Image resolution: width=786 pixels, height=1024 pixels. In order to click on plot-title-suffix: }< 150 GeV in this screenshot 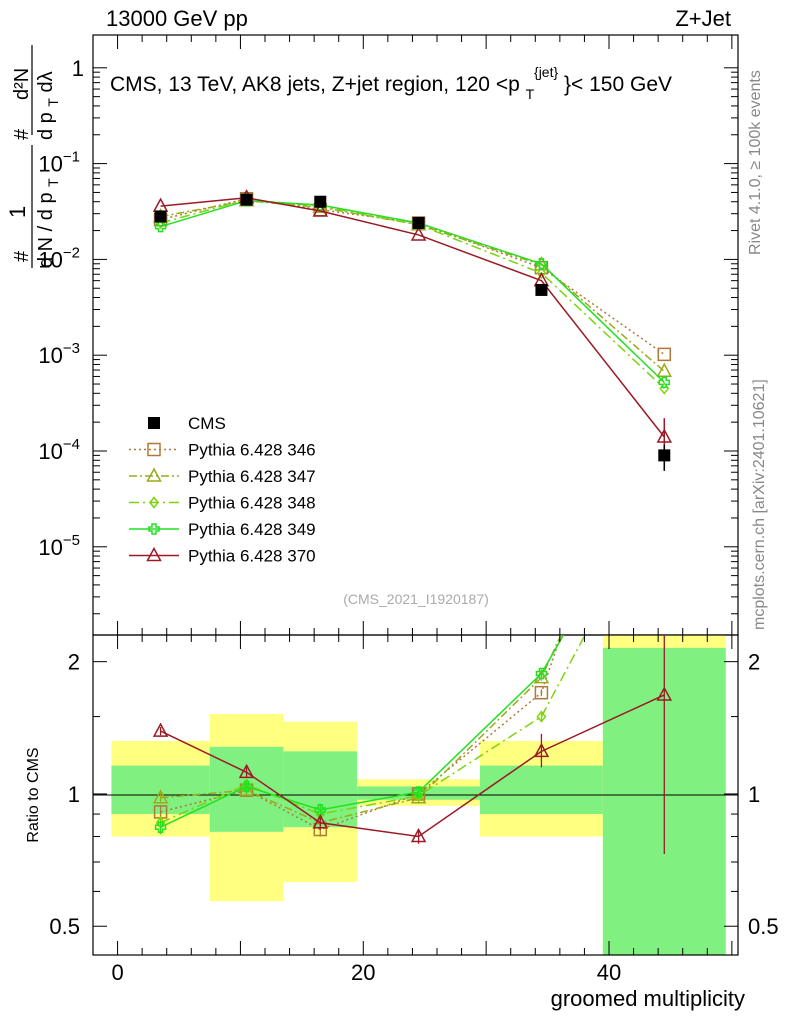, I will do `click(618, 84)`.